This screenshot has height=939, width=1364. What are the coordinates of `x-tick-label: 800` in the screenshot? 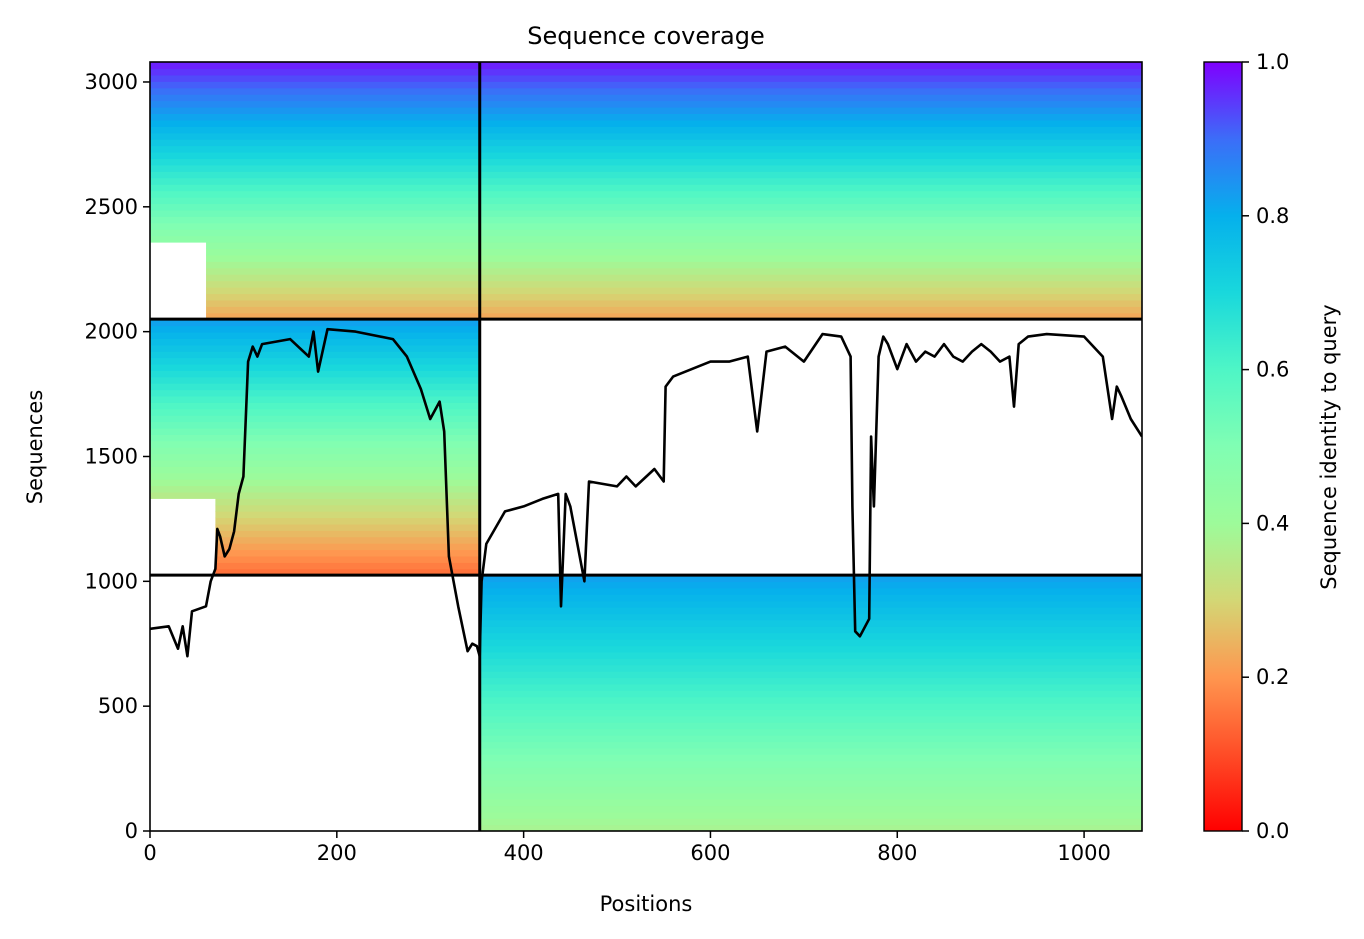 It's located at (897, 853).